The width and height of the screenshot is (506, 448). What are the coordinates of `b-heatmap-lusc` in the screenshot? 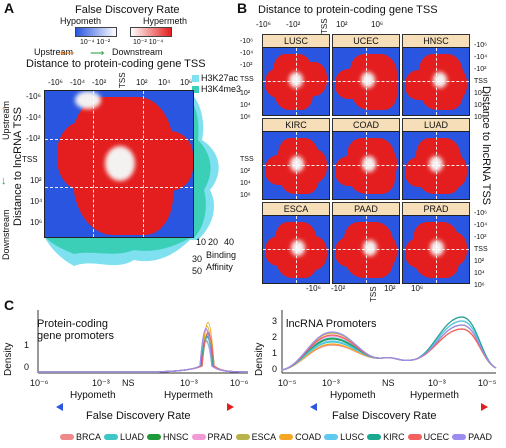 It's located at (296, 81).